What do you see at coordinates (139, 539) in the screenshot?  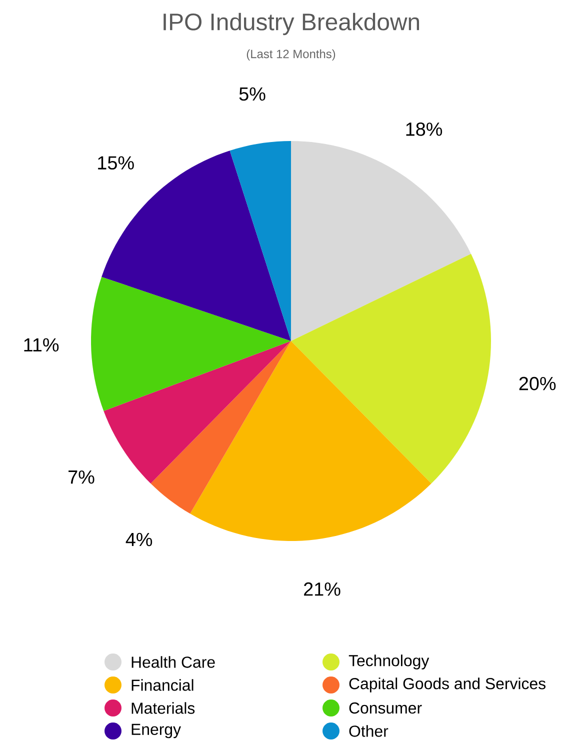 I see `data-label: 4%` at bounding box center [139, 539].